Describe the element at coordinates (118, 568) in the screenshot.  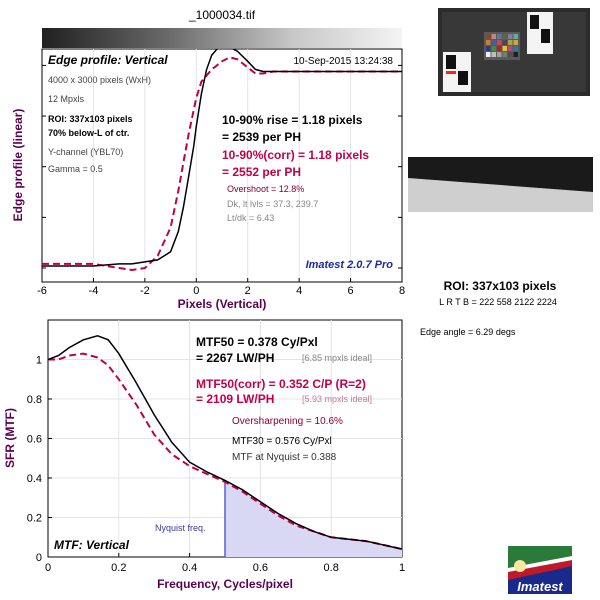
I see `mtf-x-tick-label: 0.2` at that location.